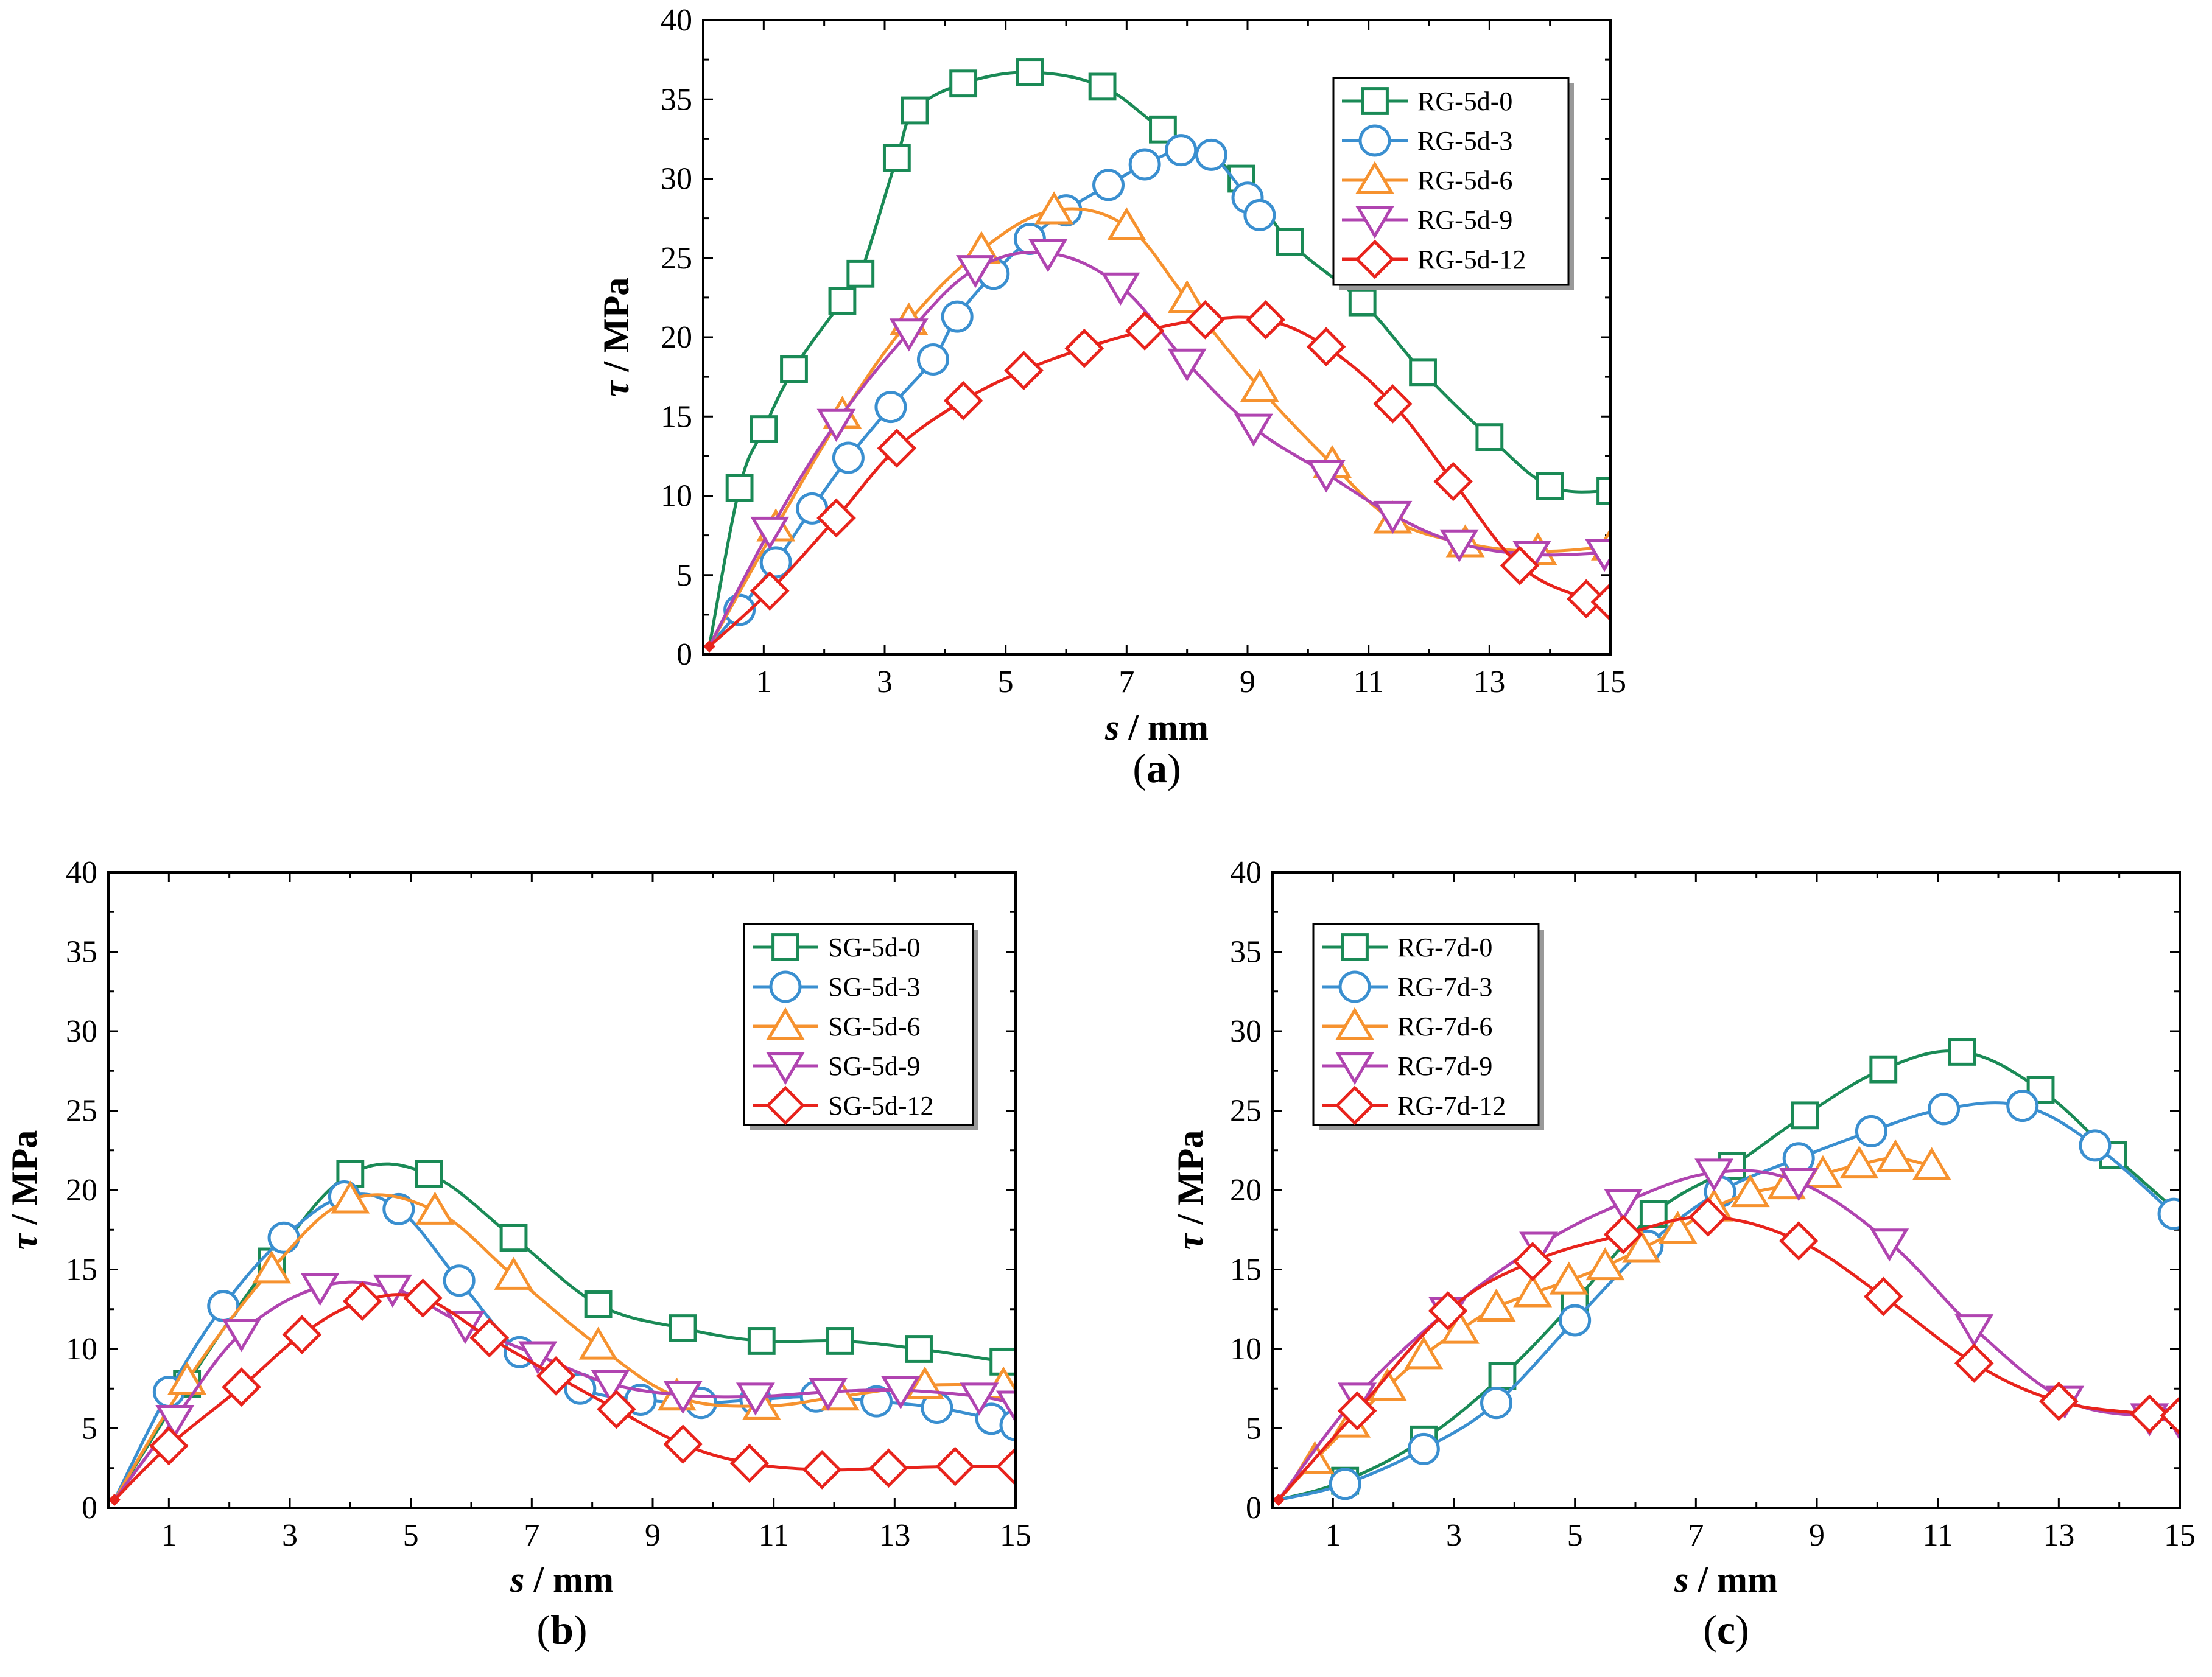  I want to click on origin-marker, so click(709, 646).